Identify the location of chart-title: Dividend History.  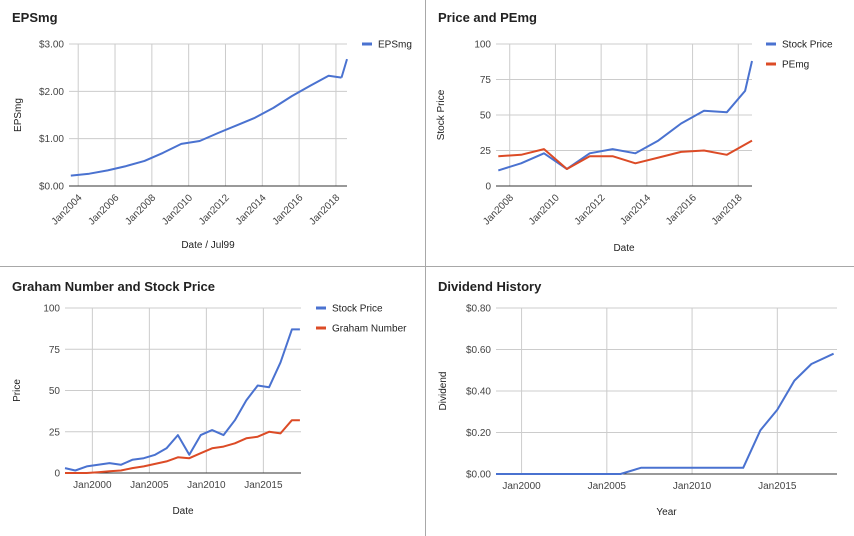
(490, 286).